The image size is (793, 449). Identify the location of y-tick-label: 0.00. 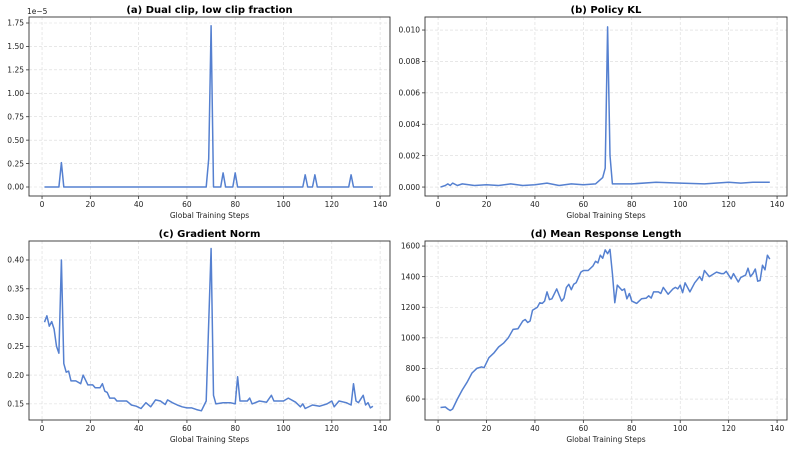
(15, 187).